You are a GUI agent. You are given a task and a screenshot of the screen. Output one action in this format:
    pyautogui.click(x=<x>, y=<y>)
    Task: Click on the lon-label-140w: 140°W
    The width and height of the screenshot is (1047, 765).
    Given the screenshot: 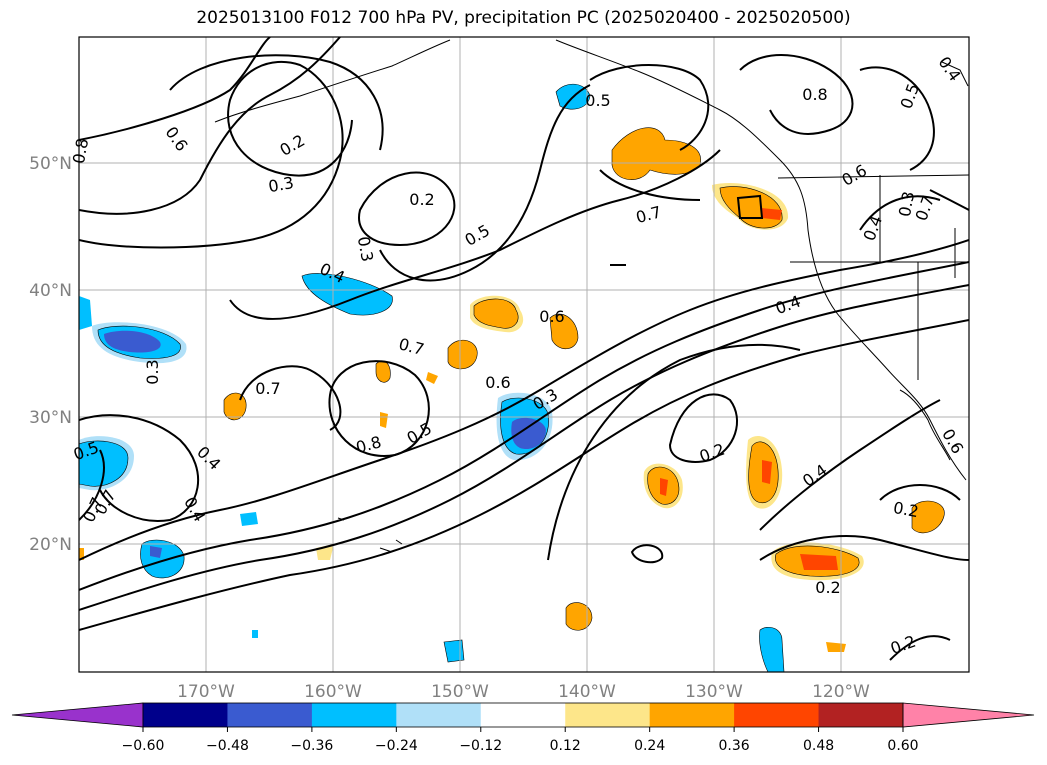 What is the action you would take?
    pyautogui.click(x=587, y=692)
    